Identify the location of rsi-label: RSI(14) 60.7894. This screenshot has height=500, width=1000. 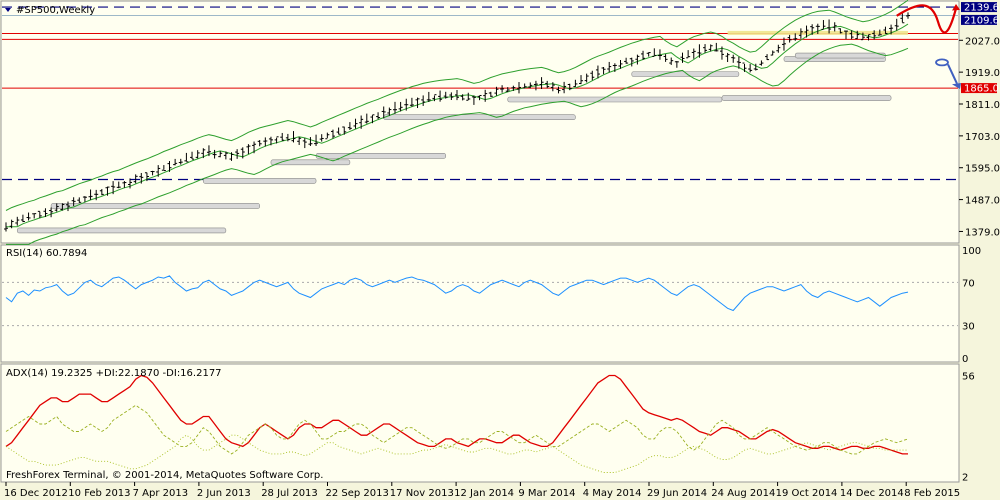
(46, 253).